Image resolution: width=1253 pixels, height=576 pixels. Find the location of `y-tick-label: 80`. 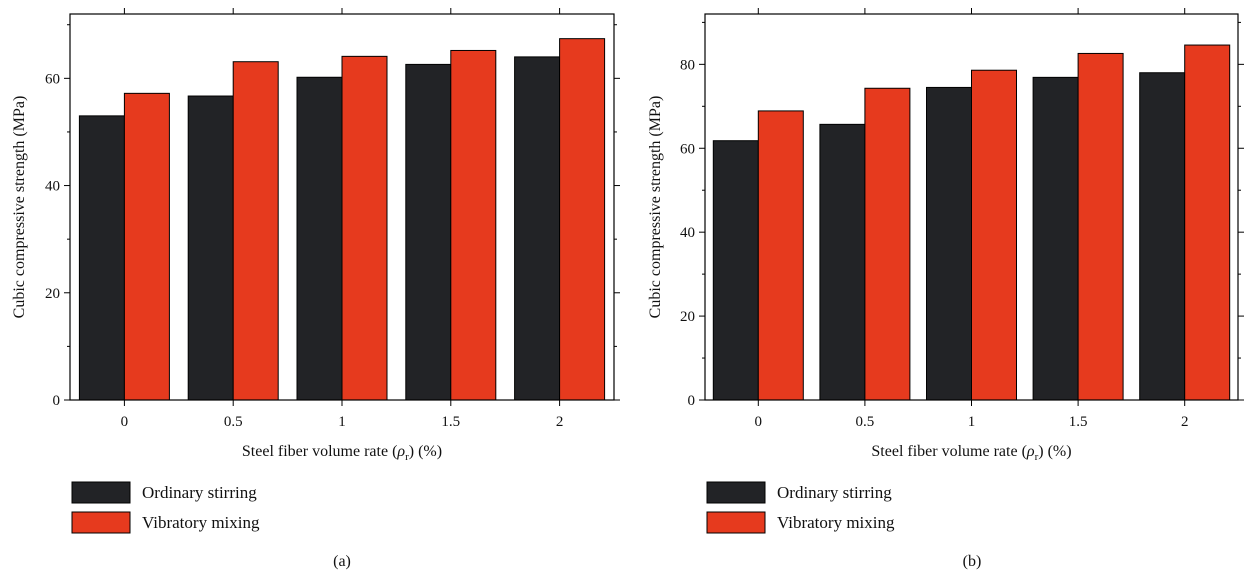

y-tick-label: 80 is located at coordinates (687, 65).